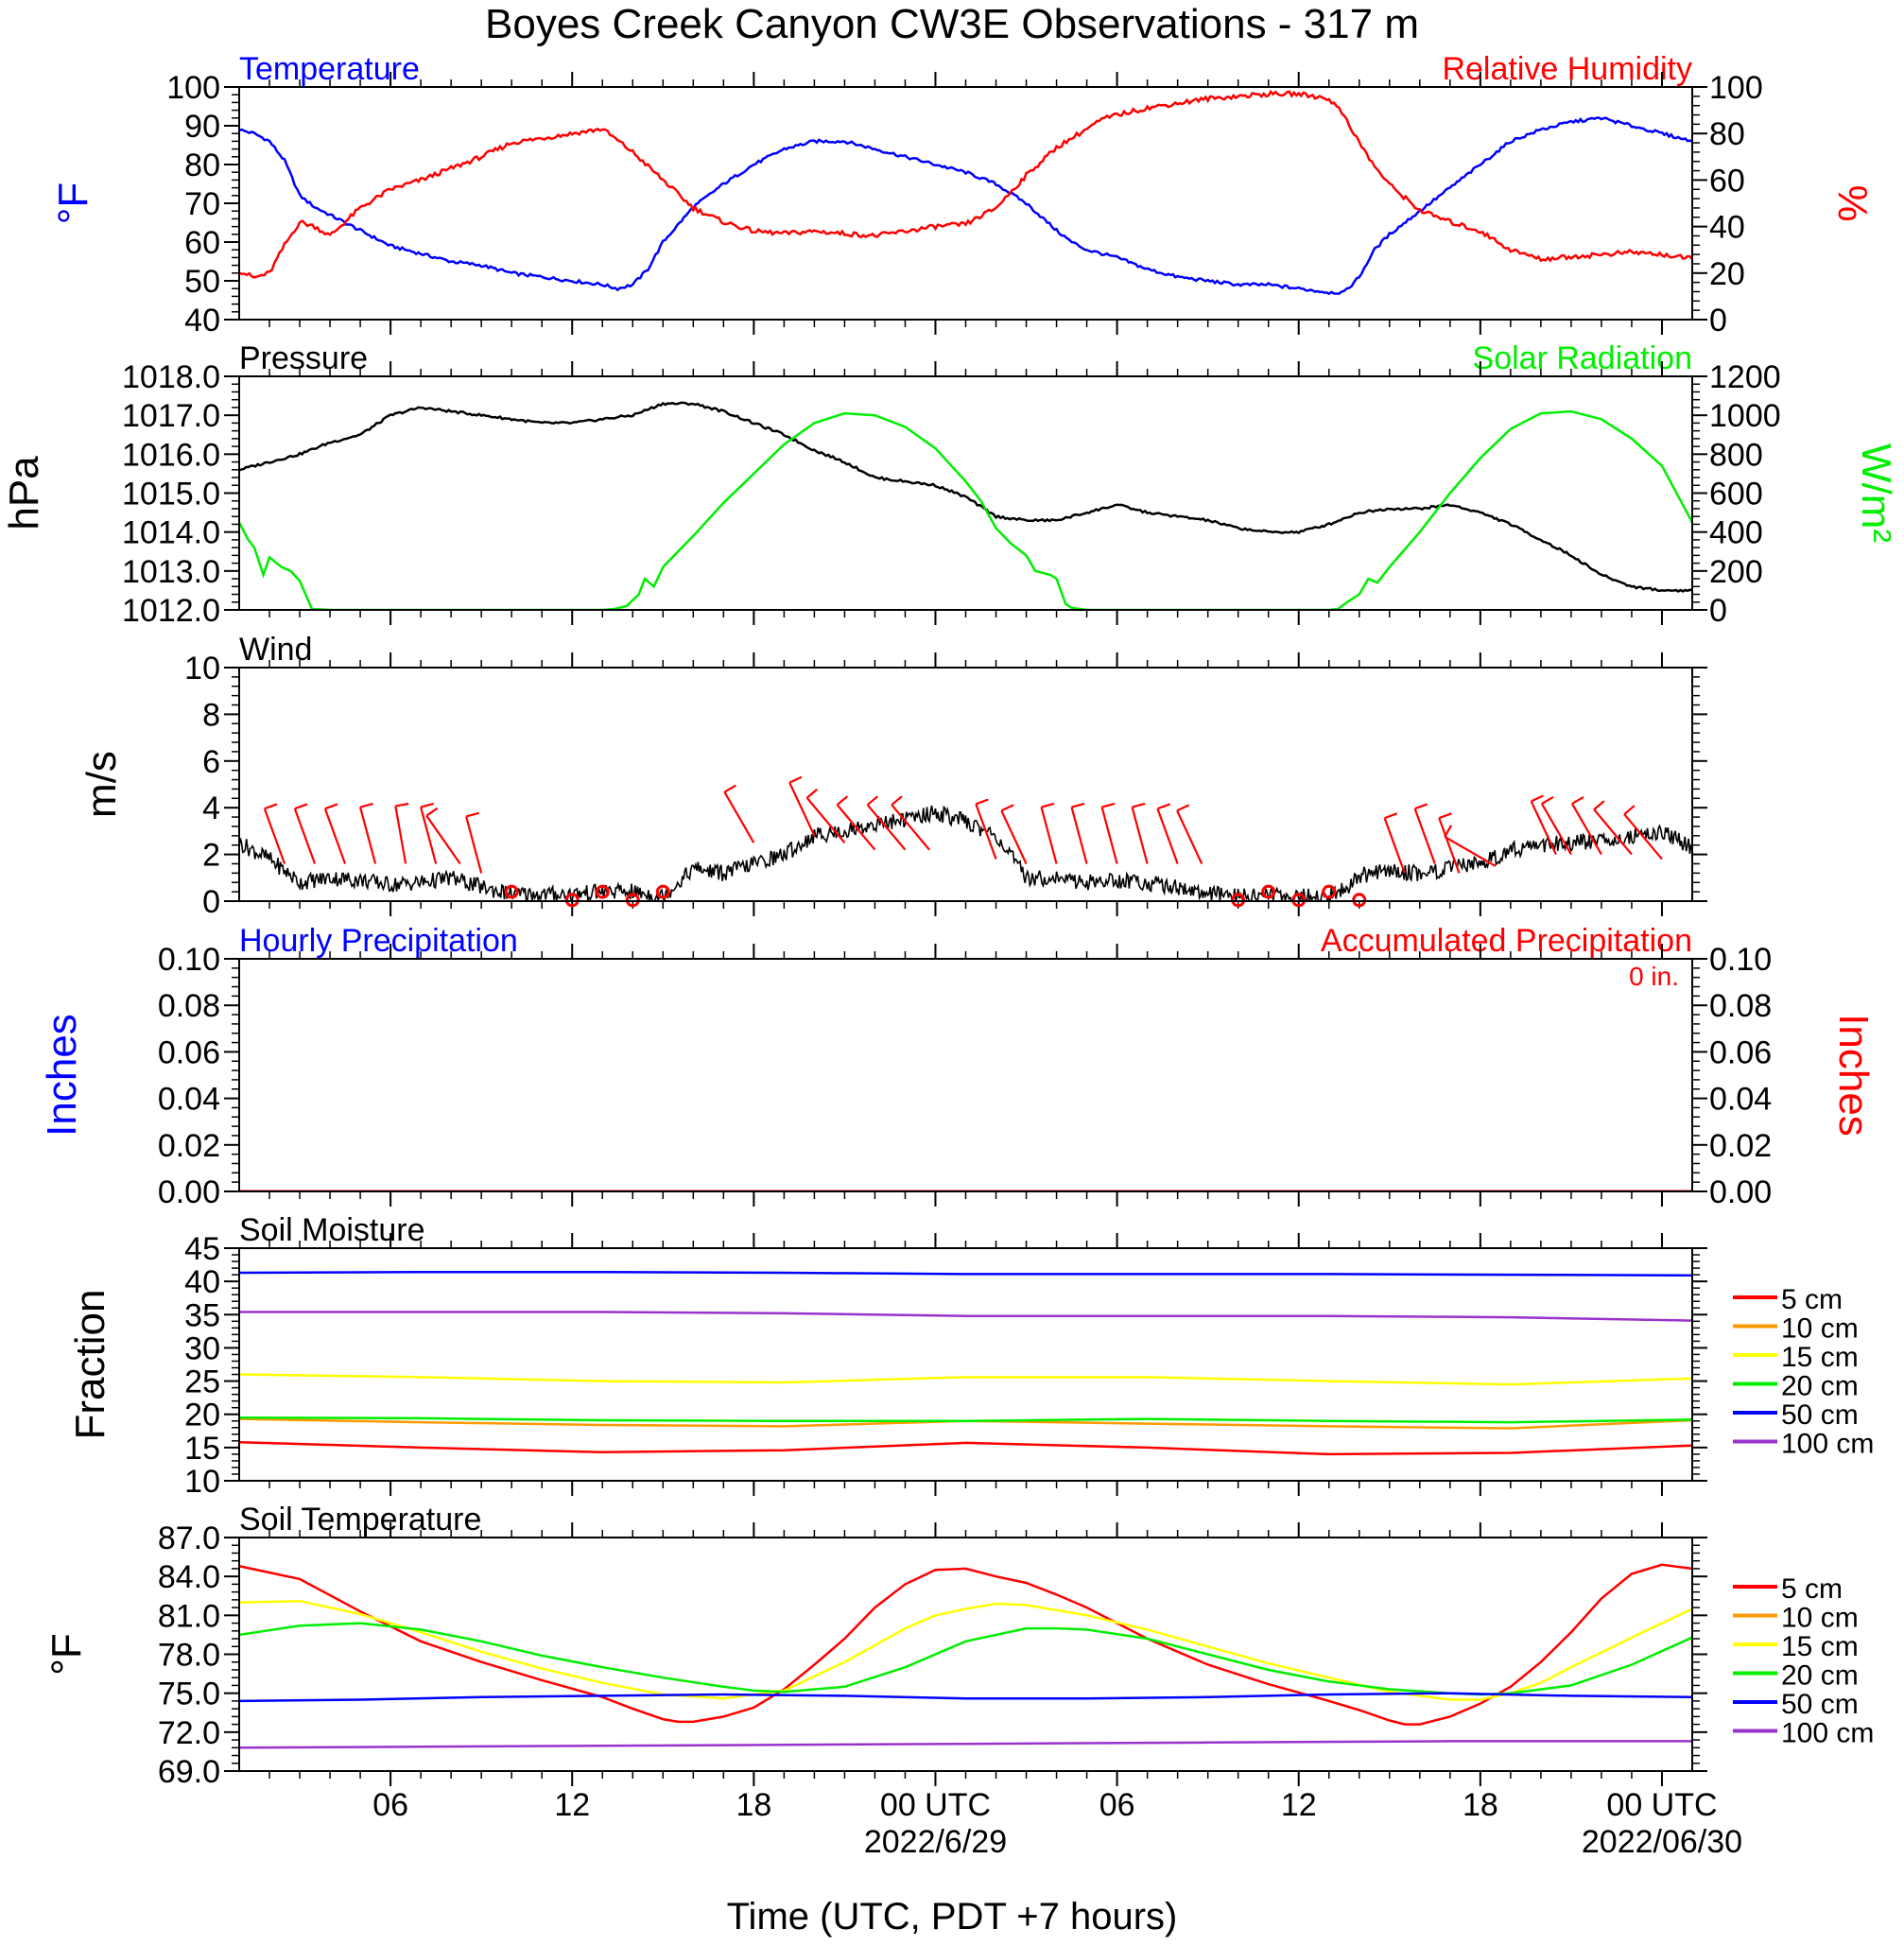 Image resolution: width=1904 pixels, height=1946 pixels. What do you see at coordinates (171, 533) in the screenshot?
I see `y-tick-label: 1014.0` at bounding box center [171, 533].